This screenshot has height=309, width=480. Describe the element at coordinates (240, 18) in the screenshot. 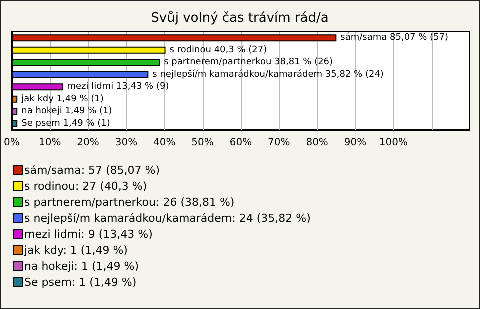

I see `chart-title: Svůj volný čas trávím rád/a` at that location.